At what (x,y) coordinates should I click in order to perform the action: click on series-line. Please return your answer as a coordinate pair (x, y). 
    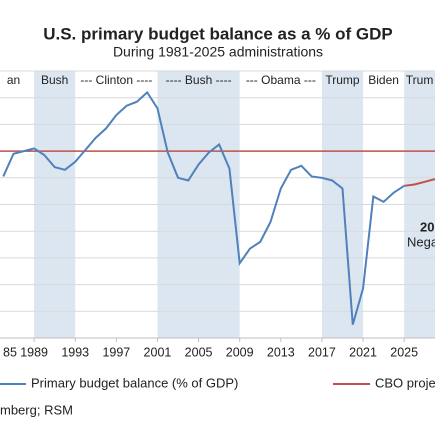
    Looking at the image, I should click on (419, 182).